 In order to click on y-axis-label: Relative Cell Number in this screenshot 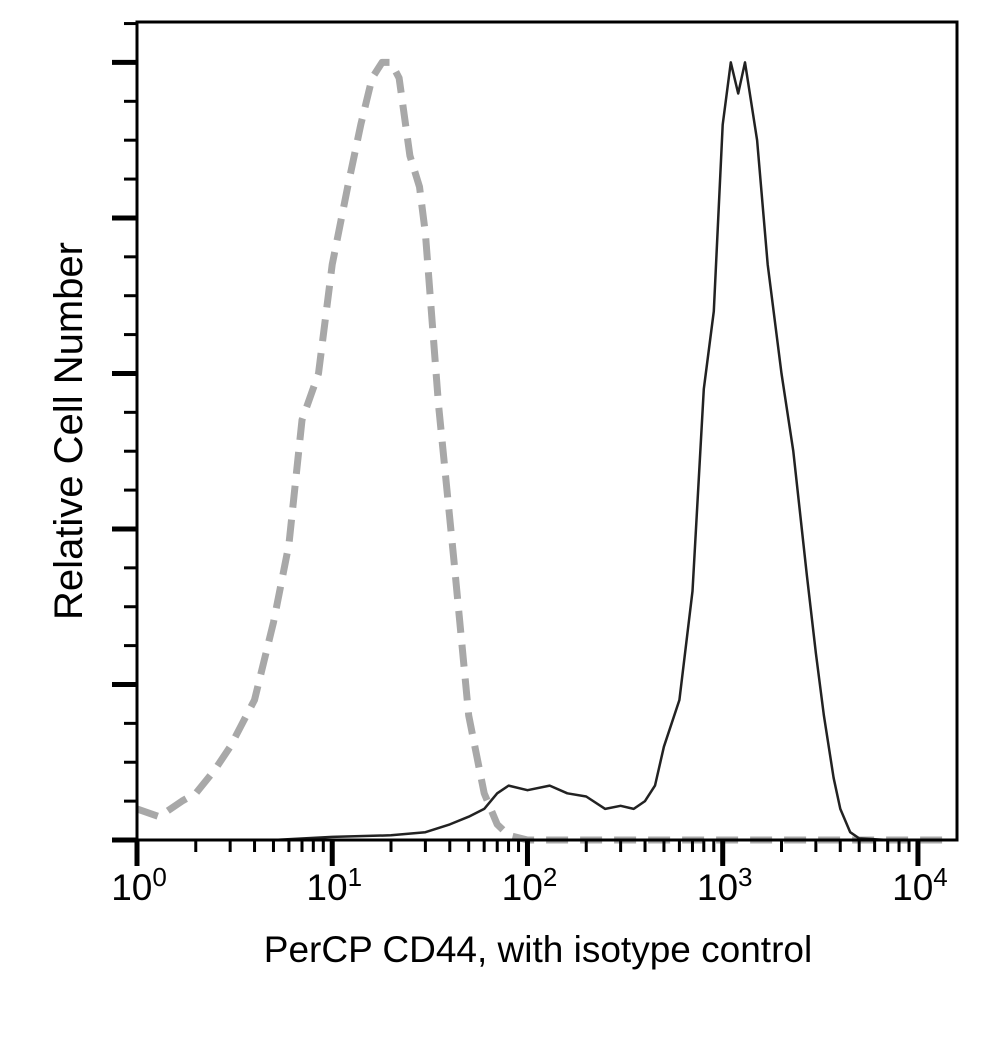, I will do `click(69, 431)`.